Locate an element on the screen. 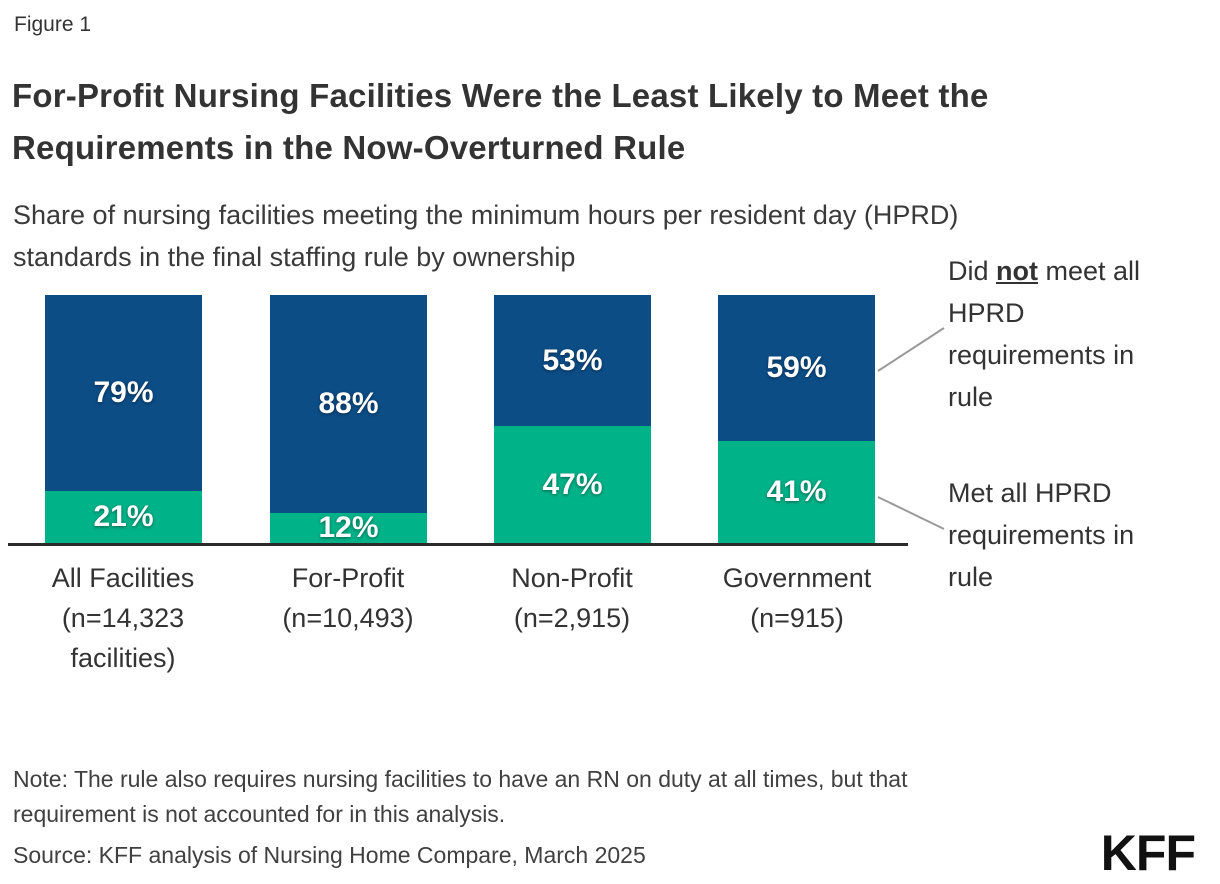  bar-value-label: 21% is located at coordinates (123, 516).